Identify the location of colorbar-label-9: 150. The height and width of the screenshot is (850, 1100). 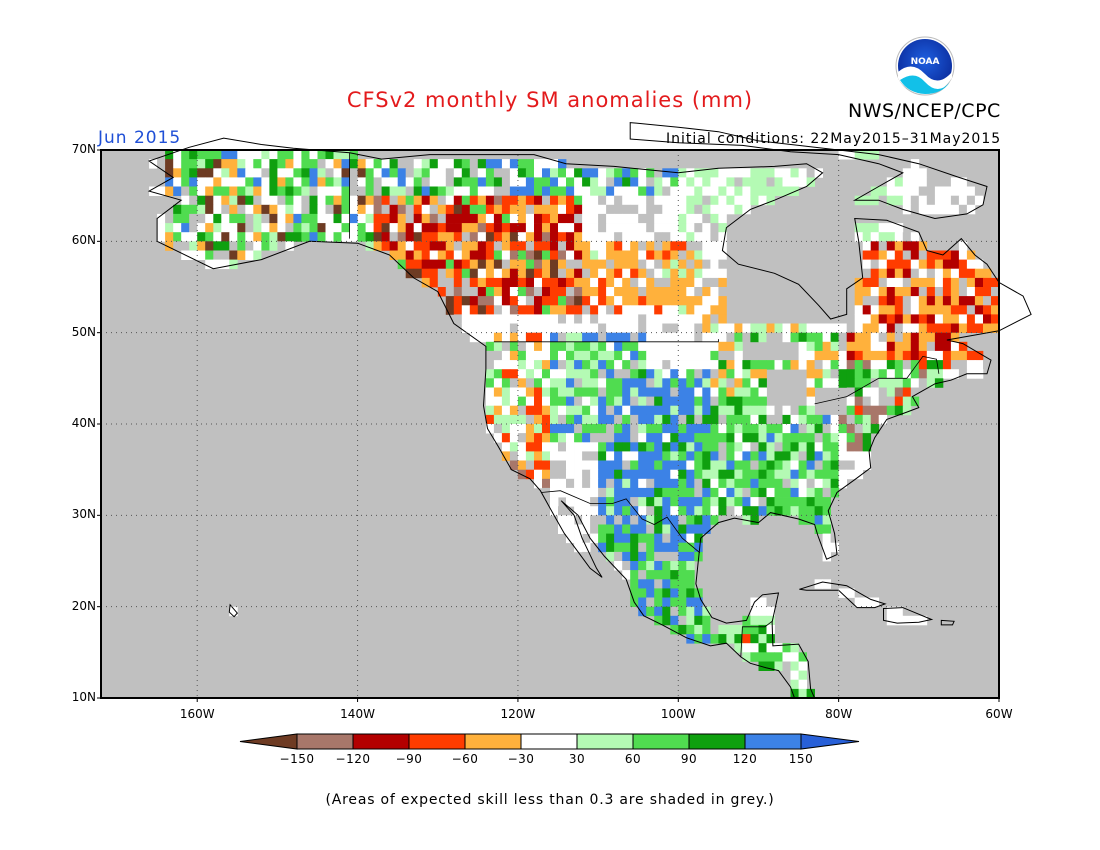
(801, 759).